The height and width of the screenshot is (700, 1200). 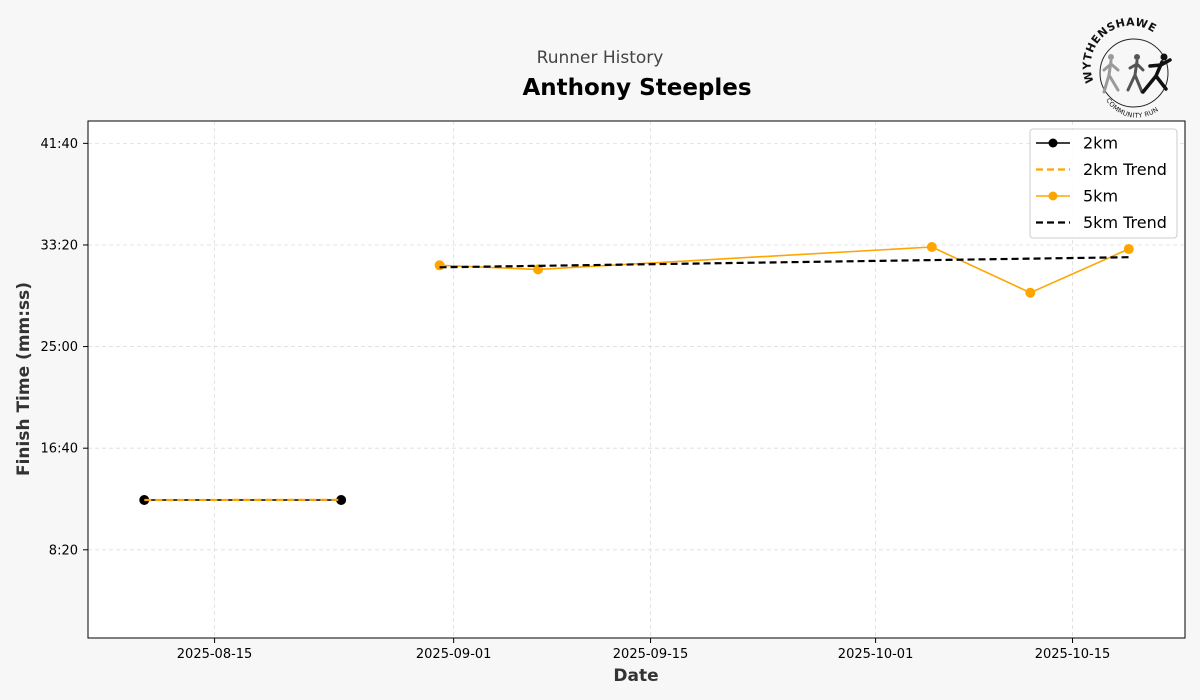 I want to click on legend-label: 5km Trend, so click(x=1125, y=222).